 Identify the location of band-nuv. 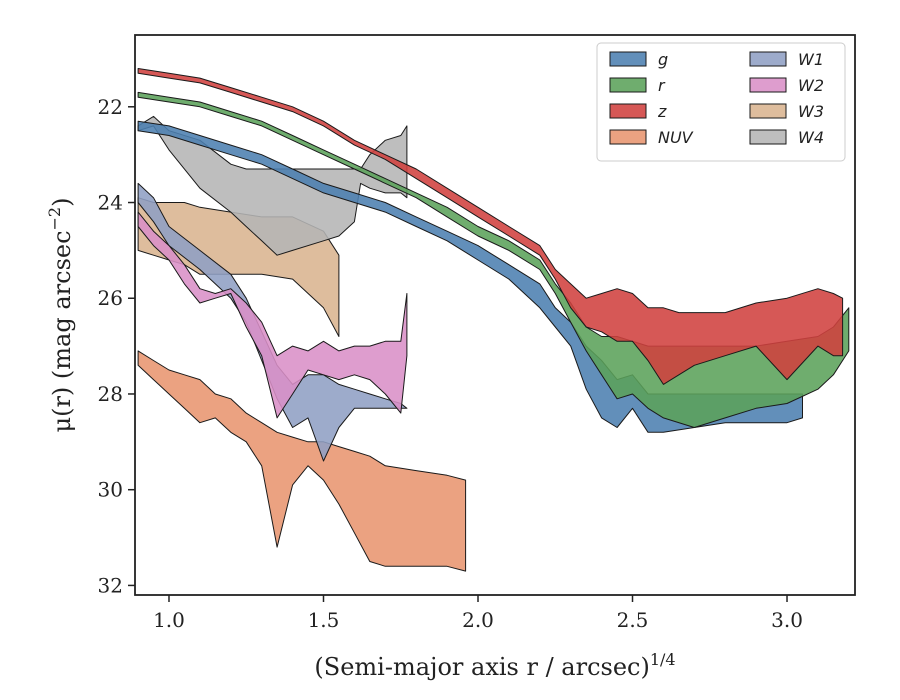
(302, 461).